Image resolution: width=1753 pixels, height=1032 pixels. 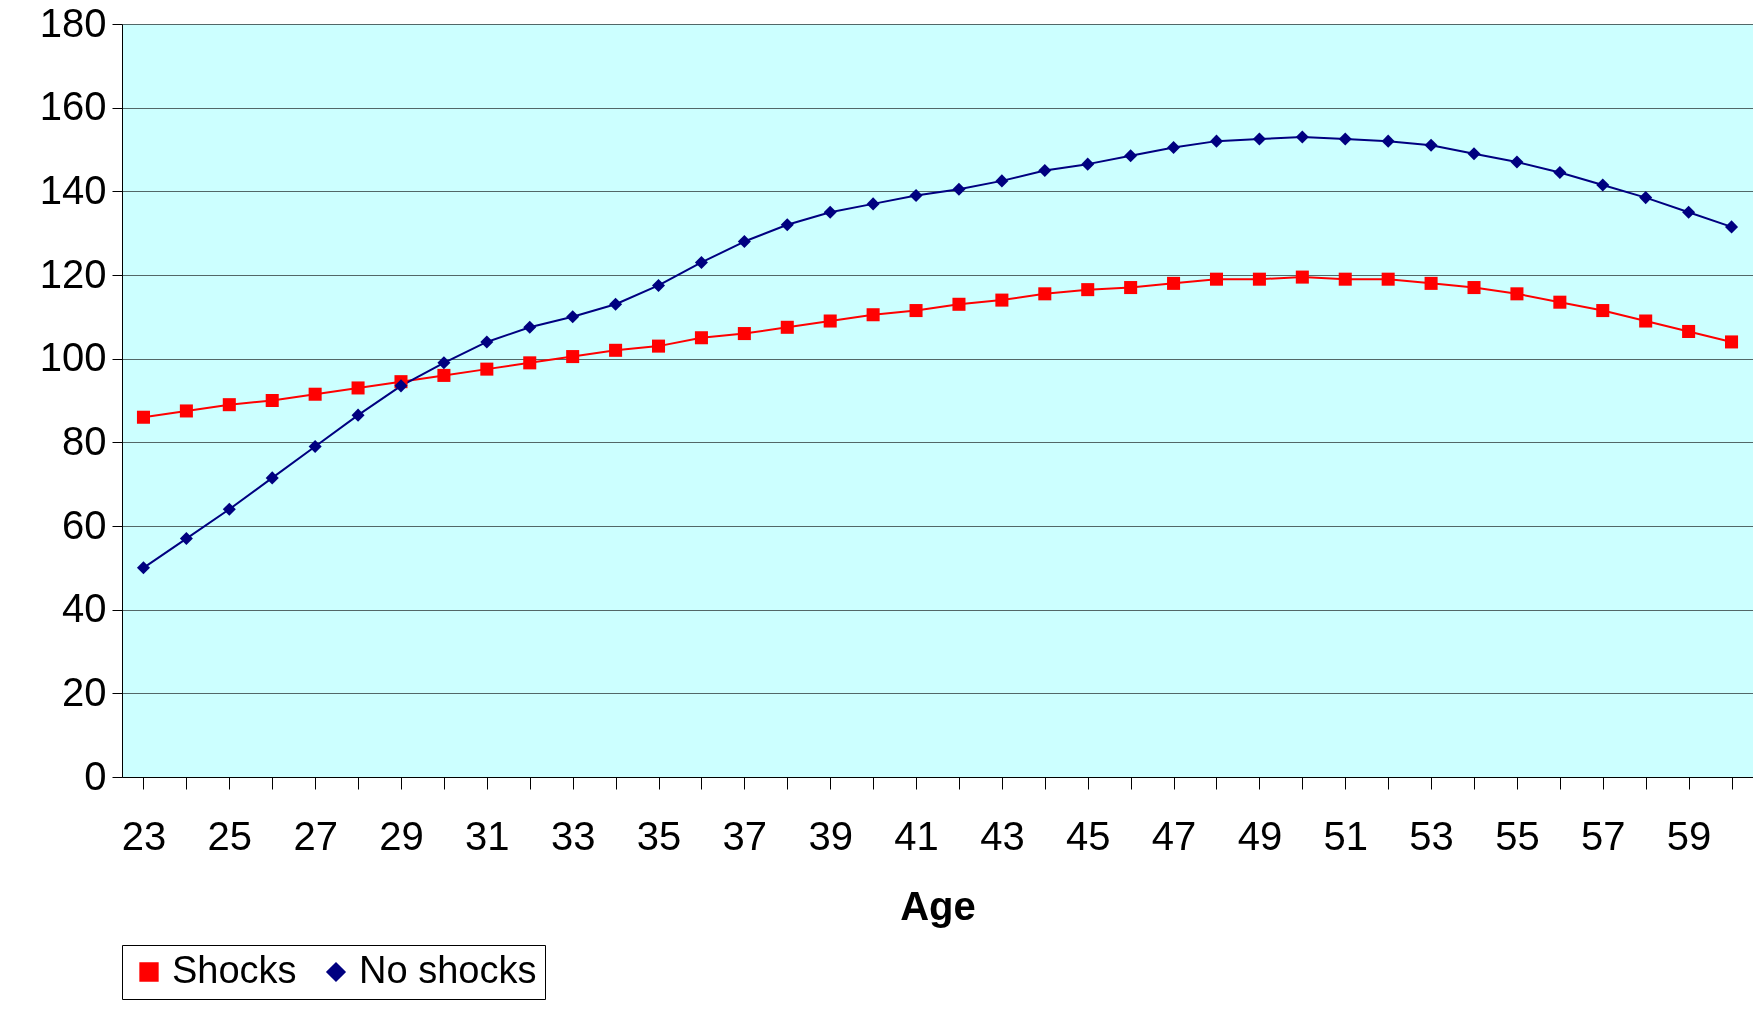 I want to click on x-tick-label: 33, so click(x=573, y=835).